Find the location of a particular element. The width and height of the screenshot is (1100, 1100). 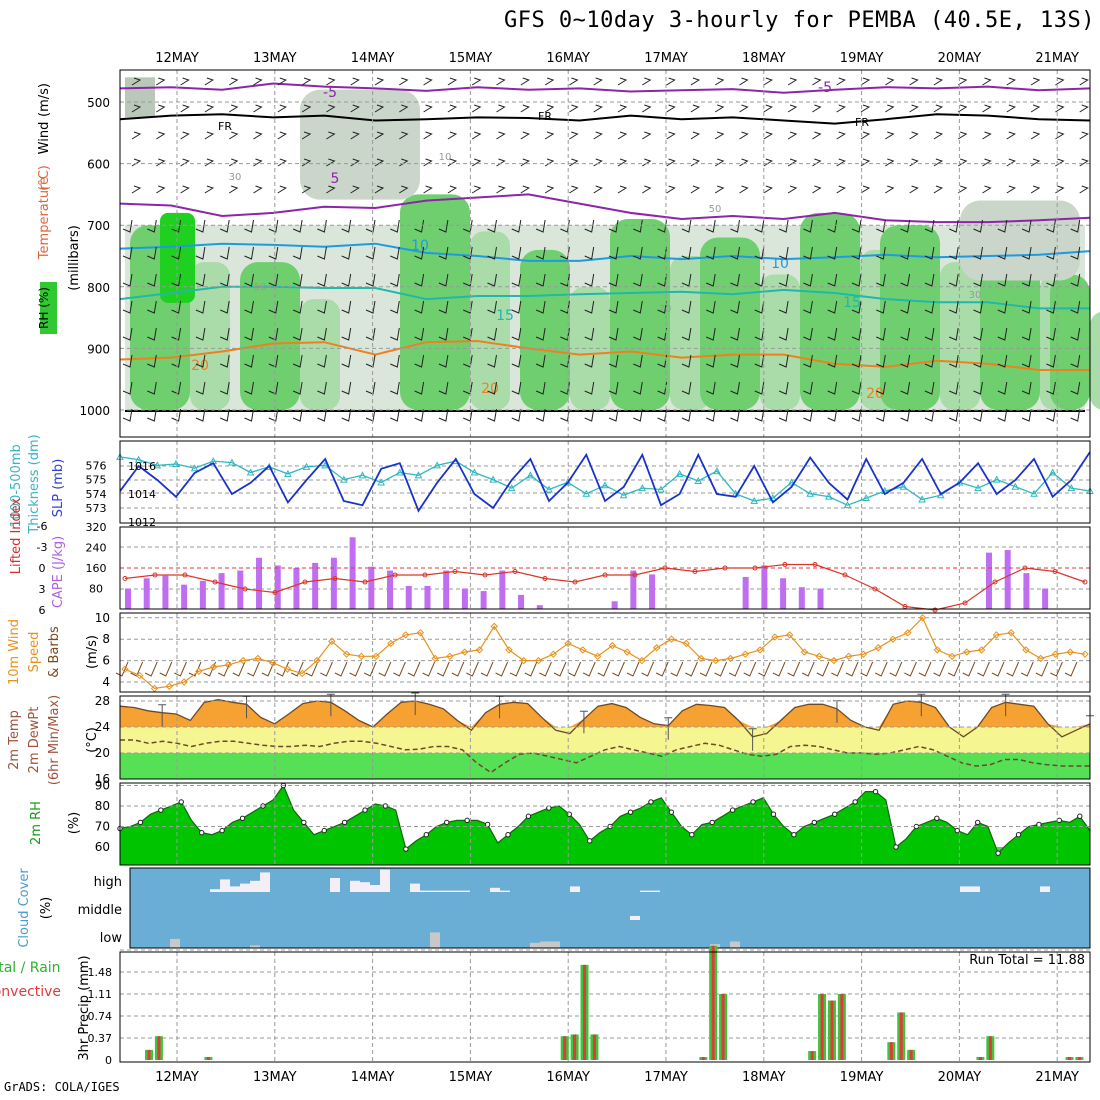

ylabel-temp-units: (°C) is located at coordinates (92, 740).